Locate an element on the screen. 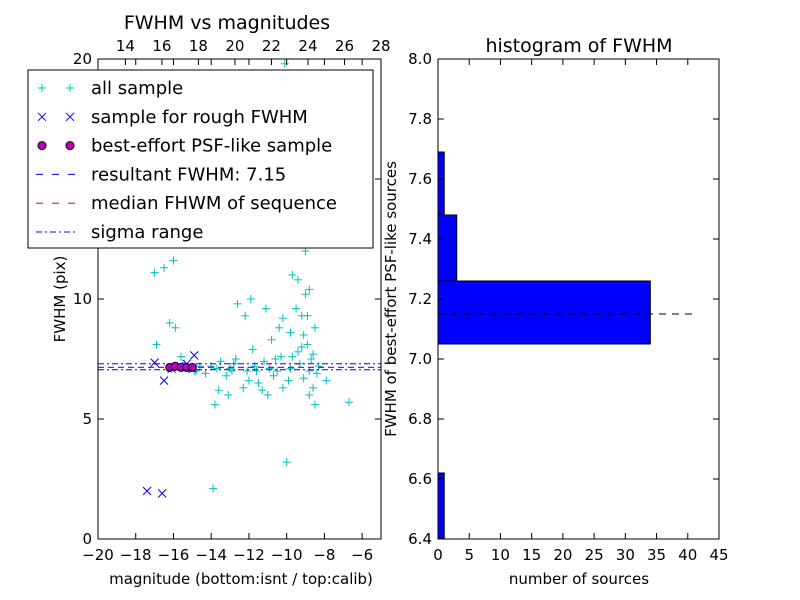 The height and width of the screenshot is (600, 800). histogram-y-tick-label: 8.0 is located at coordinates (420, 59).